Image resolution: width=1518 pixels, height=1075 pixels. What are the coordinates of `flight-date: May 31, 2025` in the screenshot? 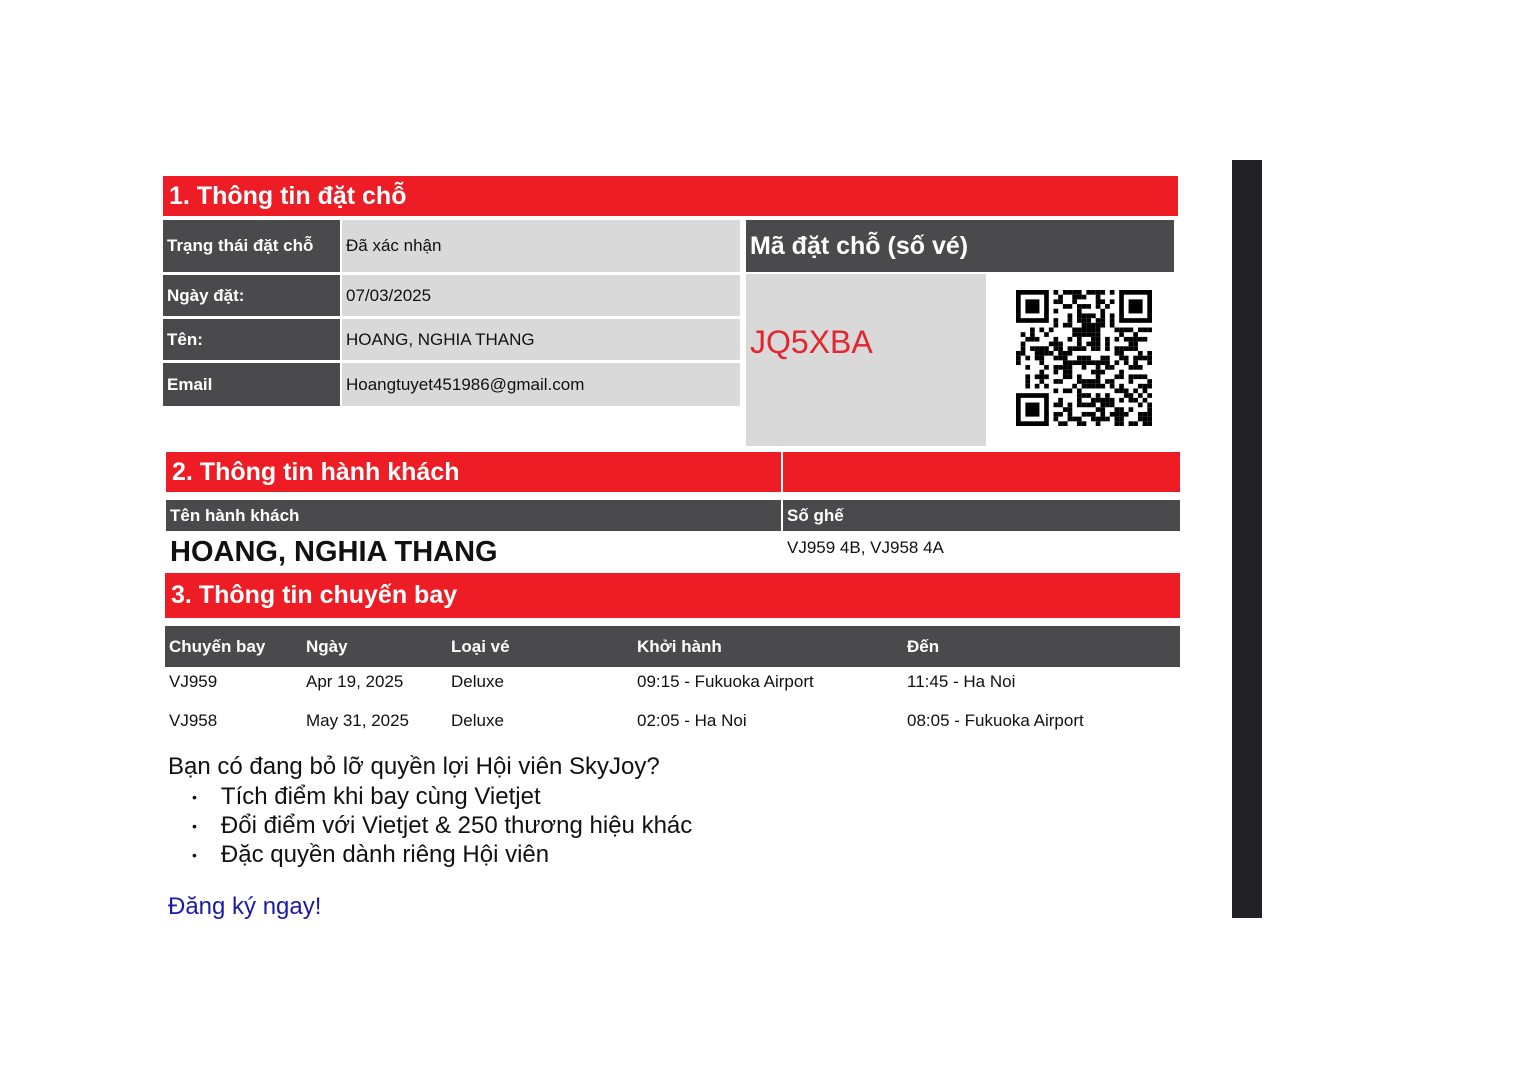 It's located at (358, 720).